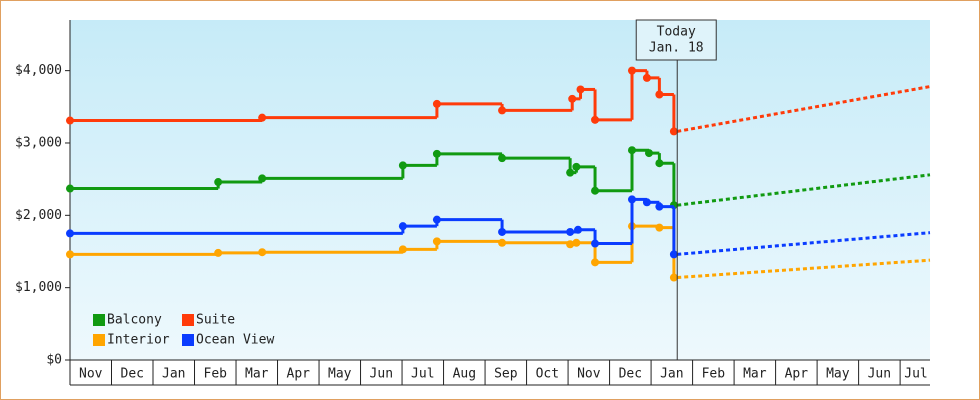  What do you see at coordinates (676, 32) in the screenshot?
I see `today-label: Today` at bounding box center [676, 32].